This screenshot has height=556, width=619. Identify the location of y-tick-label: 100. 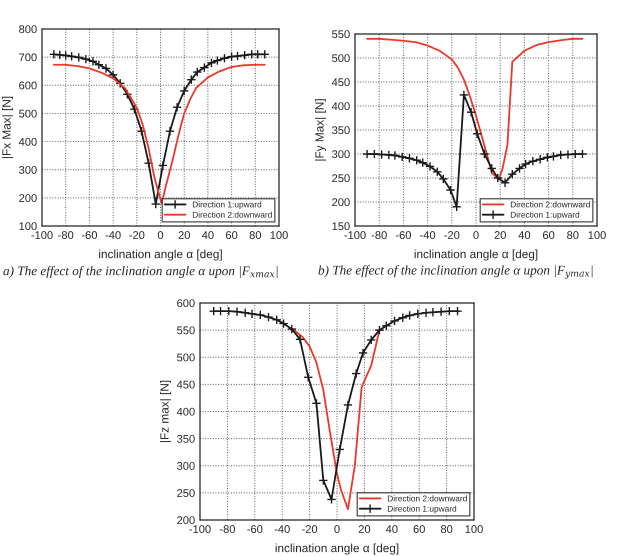
(28, 226).